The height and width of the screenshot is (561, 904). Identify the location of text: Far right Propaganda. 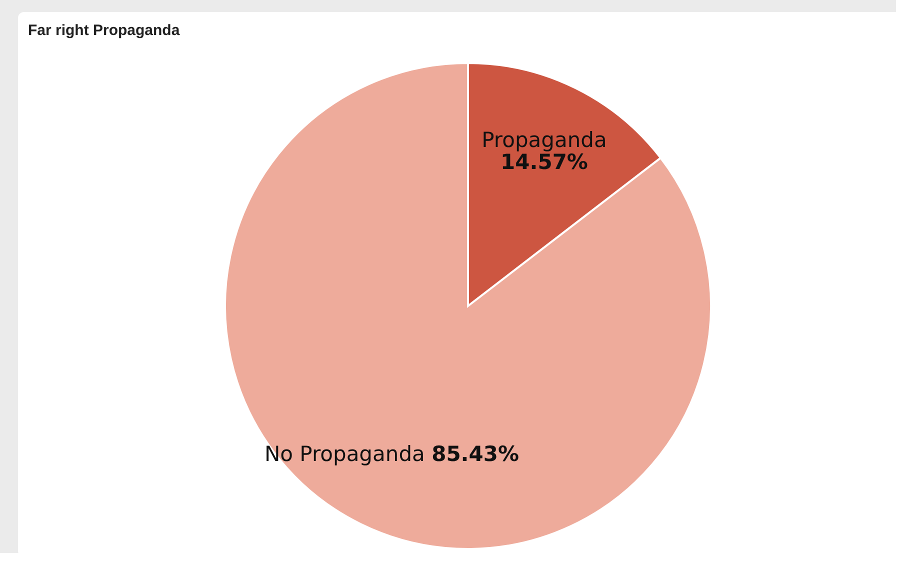
(104, 30).